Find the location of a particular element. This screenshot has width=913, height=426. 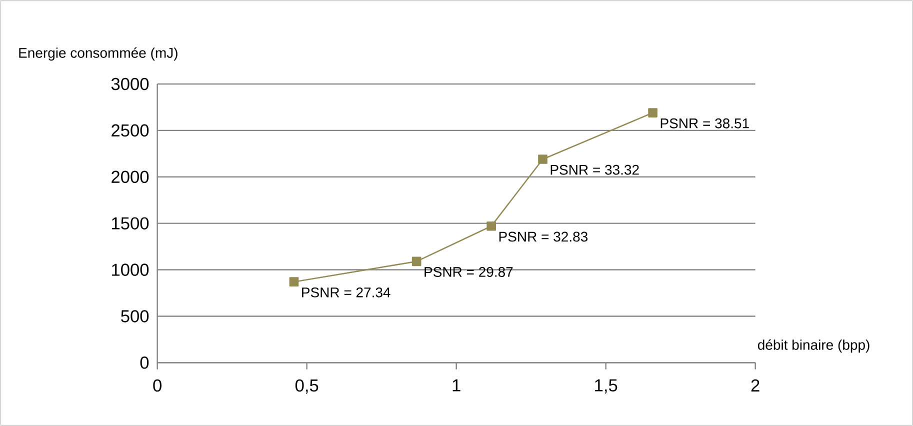

x-tick-label: 1 is located at coordinates (456, 385).